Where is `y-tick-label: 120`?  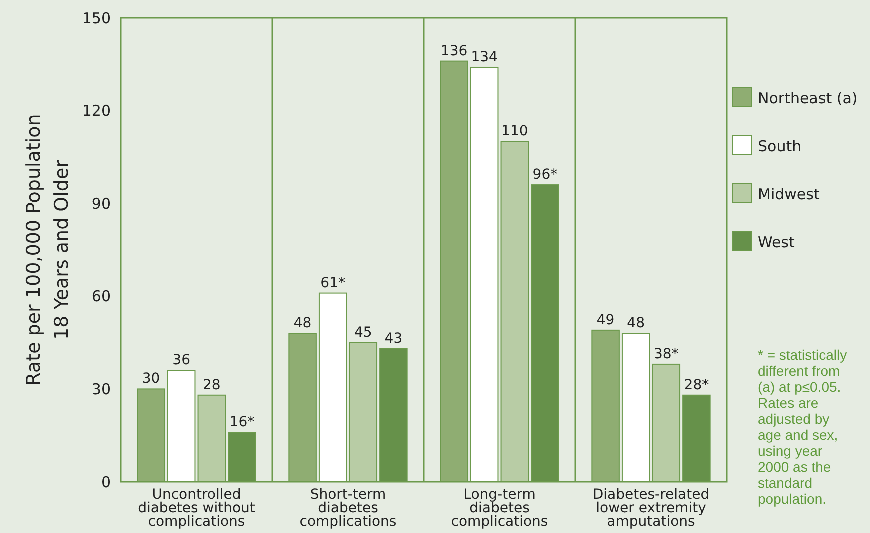
y-tick-label: 120 is located at coordinates (96, 111).